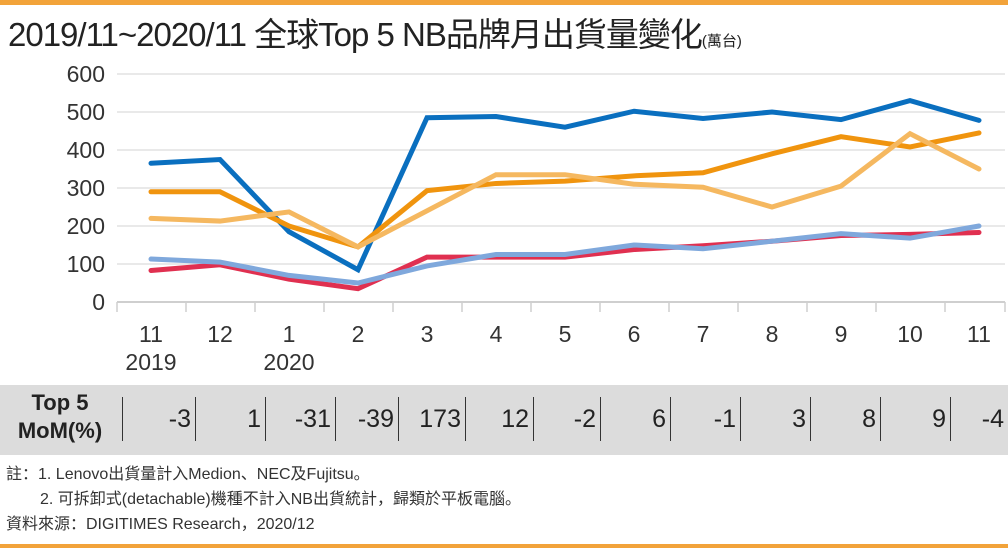  Describe the element at coordinates (312, 419) in the screenshot. I see `mom-value: -31` at that location.